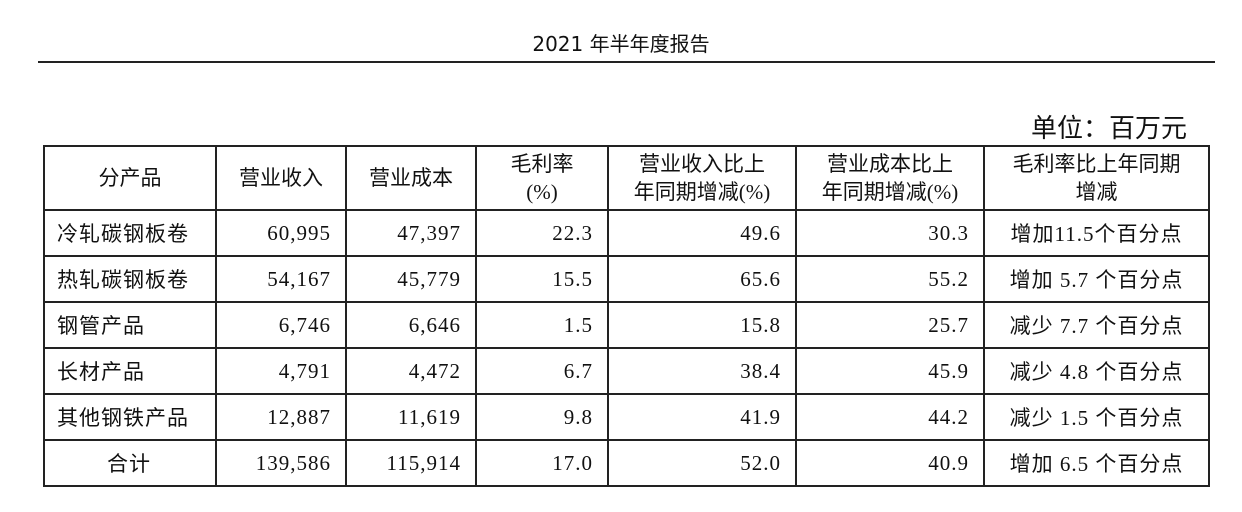 This screenshot has height=512, width=1242. Describe the element at coordinates (542, 178) in the screenshot. I see `column-header: 毛利率 (%)` at that location.